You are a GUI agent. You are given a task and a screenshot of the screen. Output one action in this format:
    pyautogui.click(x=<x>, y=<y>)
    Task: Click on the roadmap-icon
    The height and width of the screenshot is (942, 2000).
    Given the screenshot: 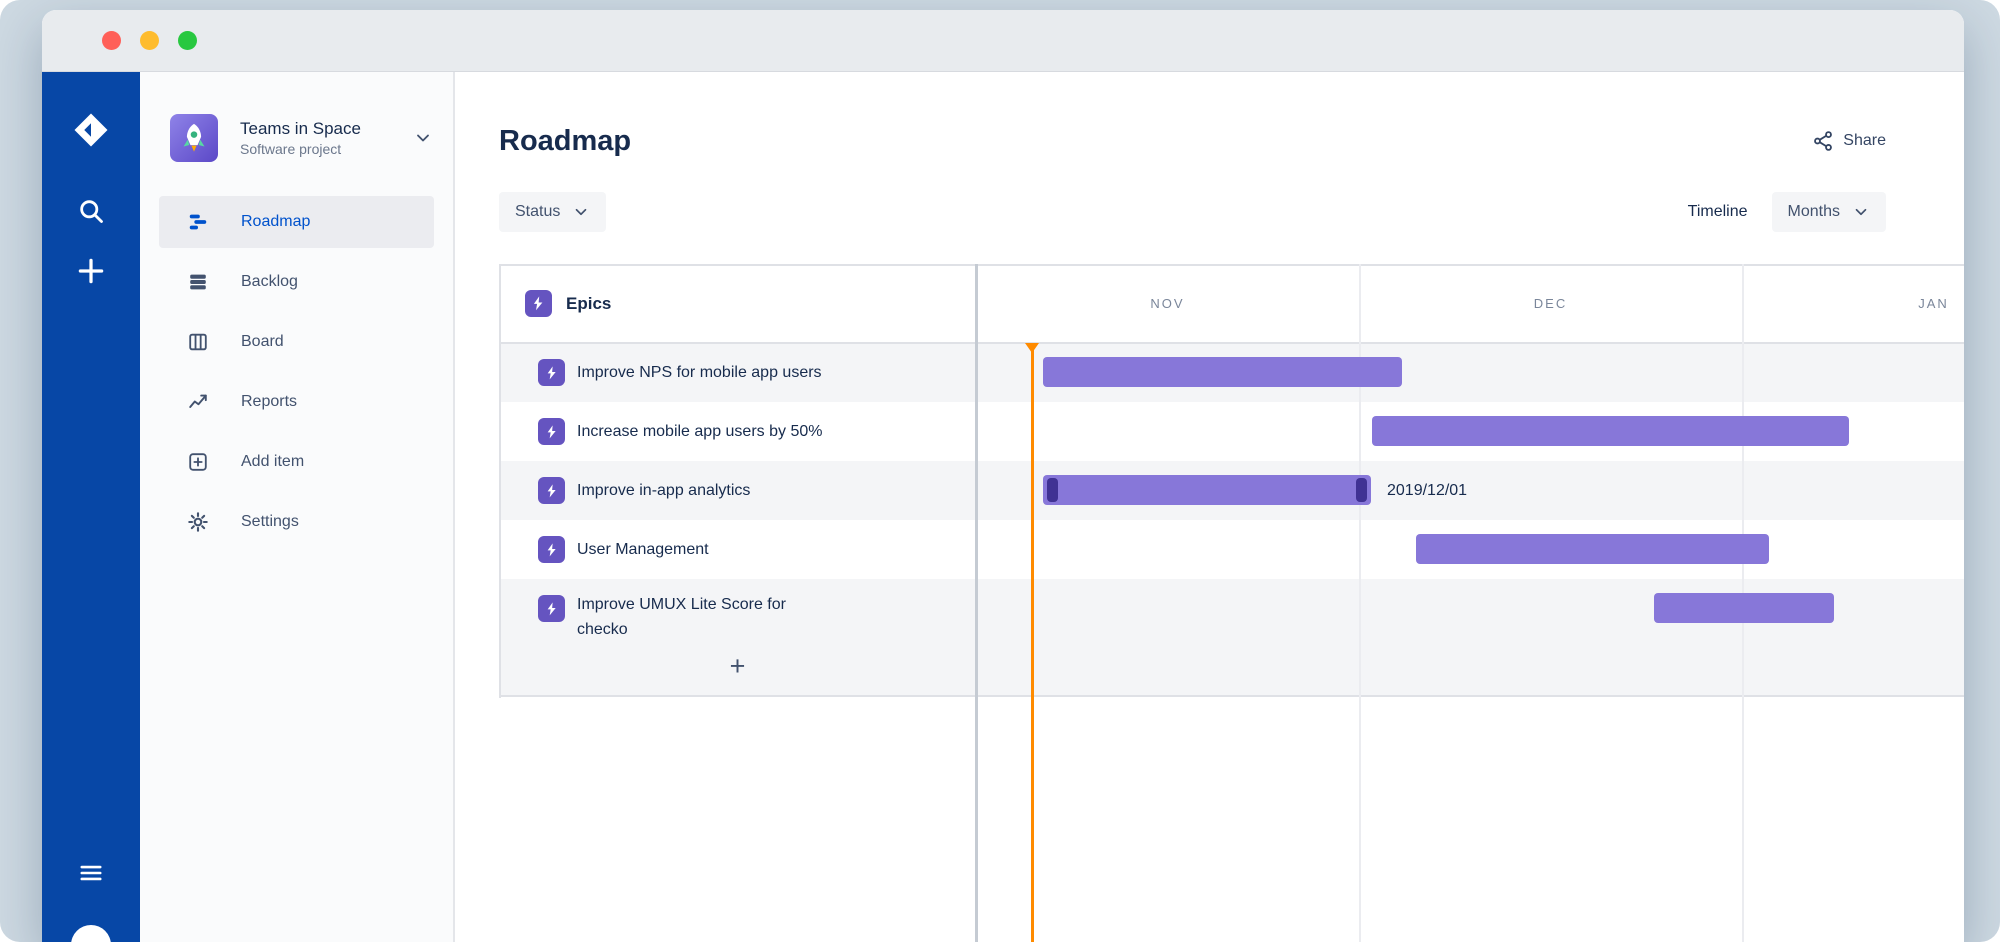 What is the action you would take?
    pyautogui.click(x=198, y=222)
    